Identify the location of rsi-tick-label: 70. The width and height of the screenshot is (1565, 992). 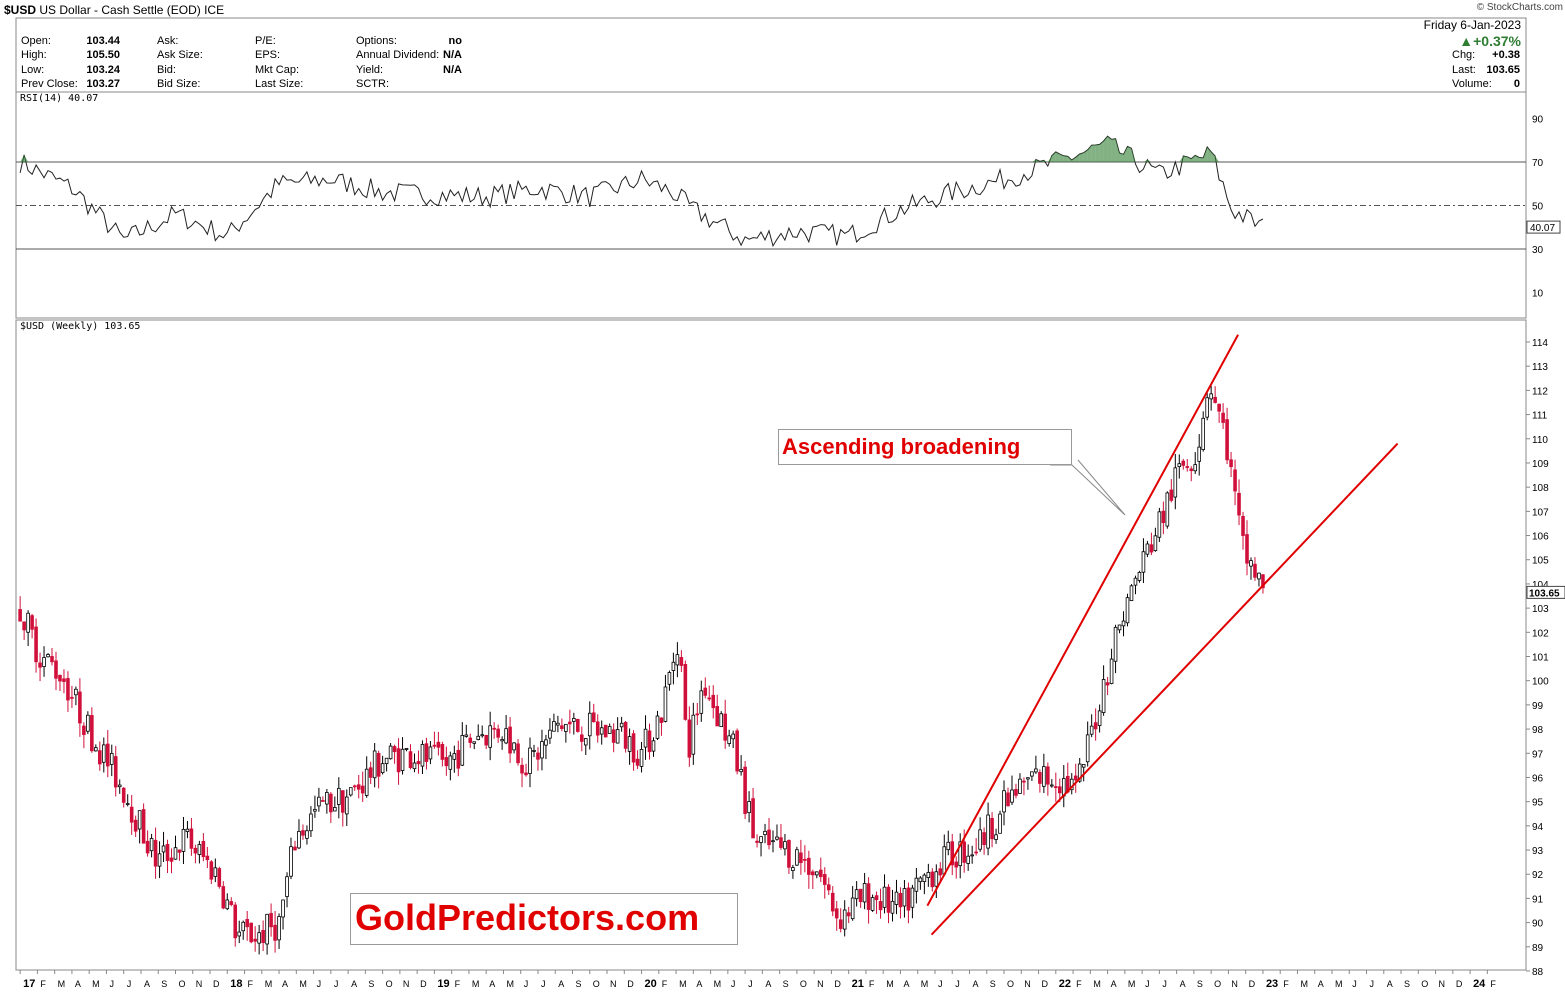
(1538, 163).